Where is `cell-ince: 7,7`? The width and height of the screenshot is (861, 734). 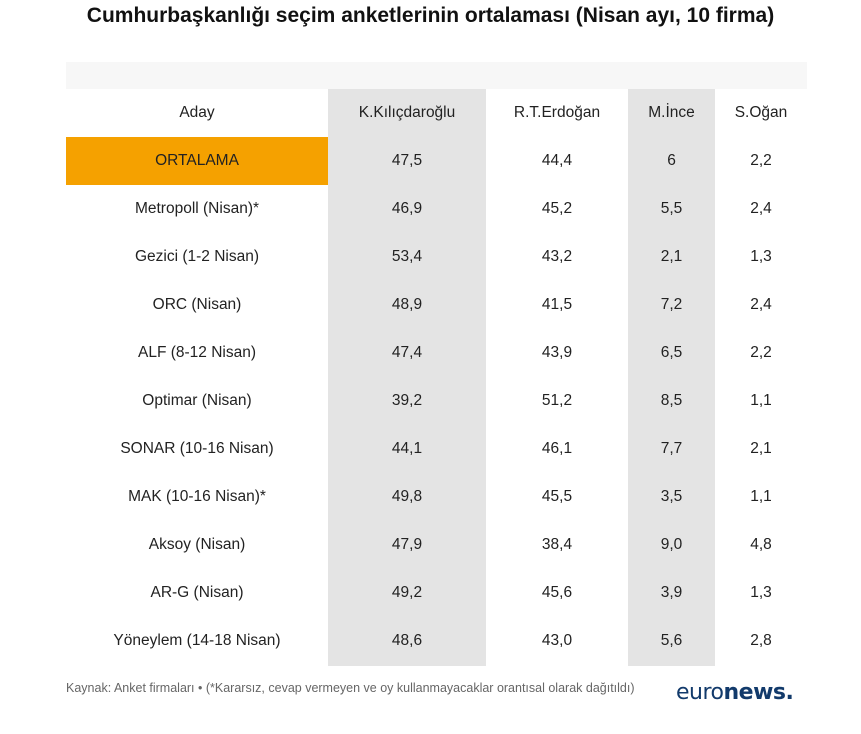 cell-ince: 7,7 is located at coordinates (671, 448).